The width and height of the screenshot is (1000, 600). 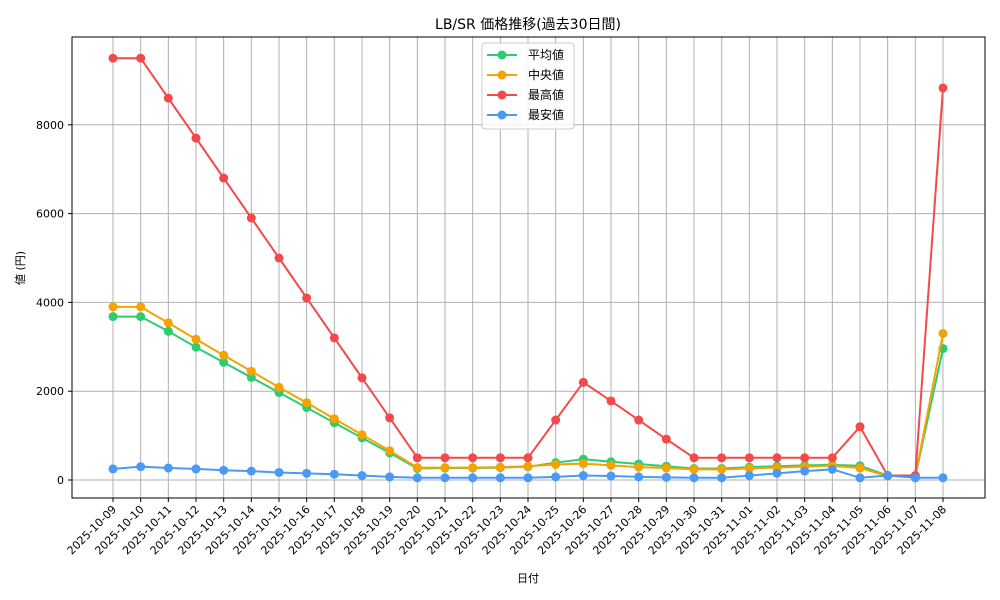 I want to click on y-tick-label: 4000, so click(x=50, y=302).